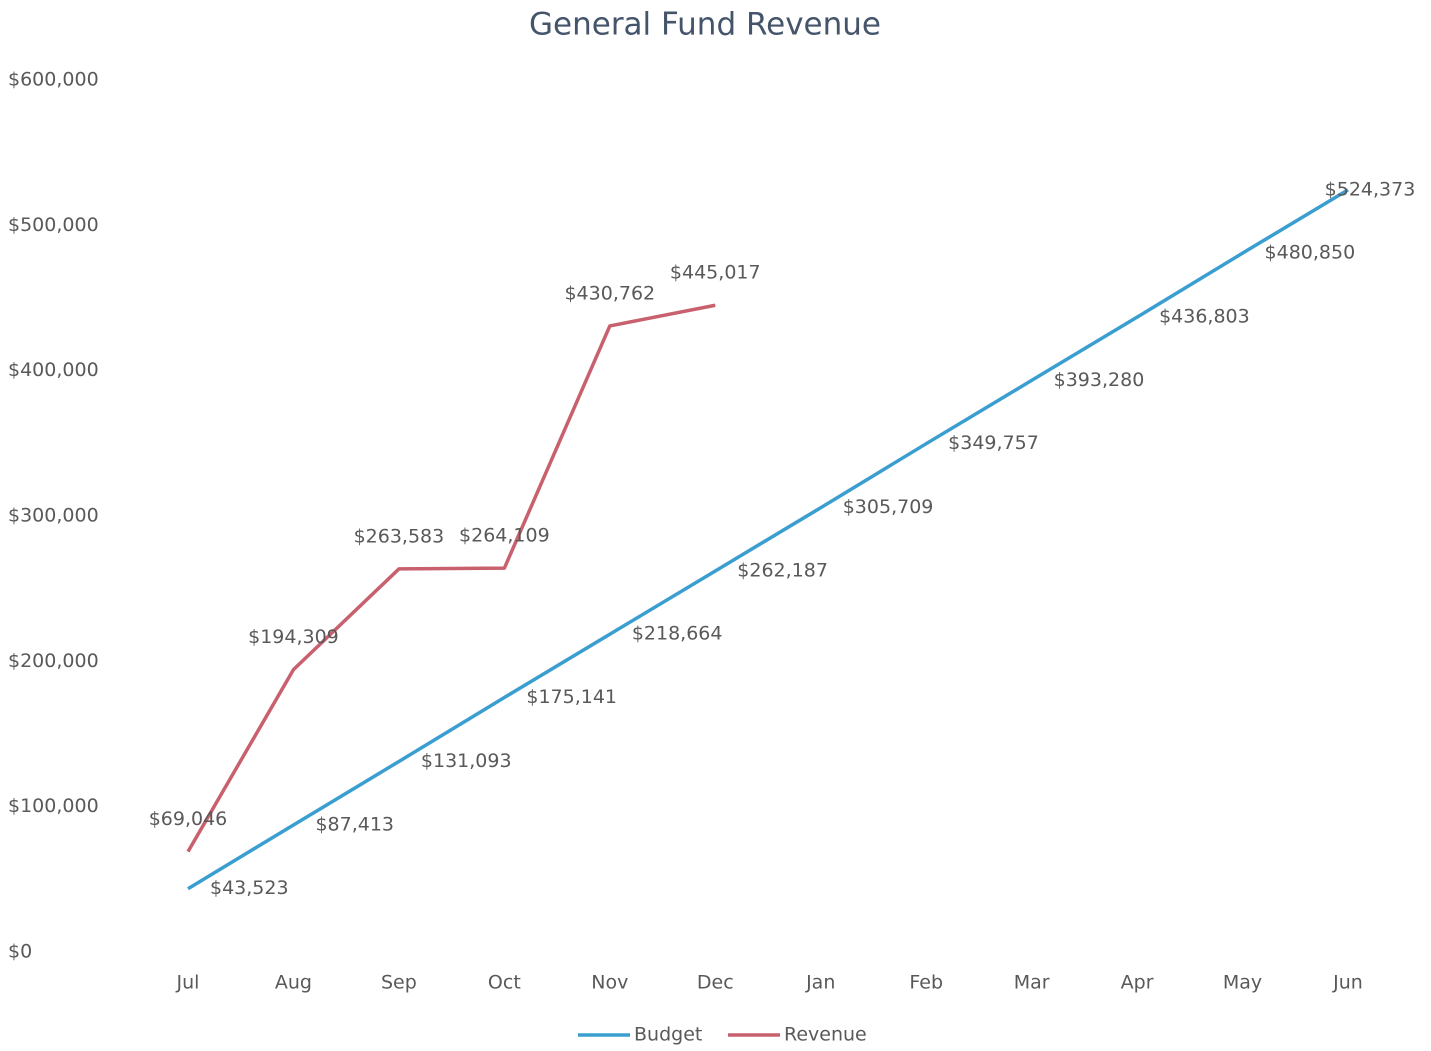 The height and width of the screenshot is (1051, 1431). Describe the element at coordinates (609, 293) in the screenshot. I see `data-label: $430,762` at that location.